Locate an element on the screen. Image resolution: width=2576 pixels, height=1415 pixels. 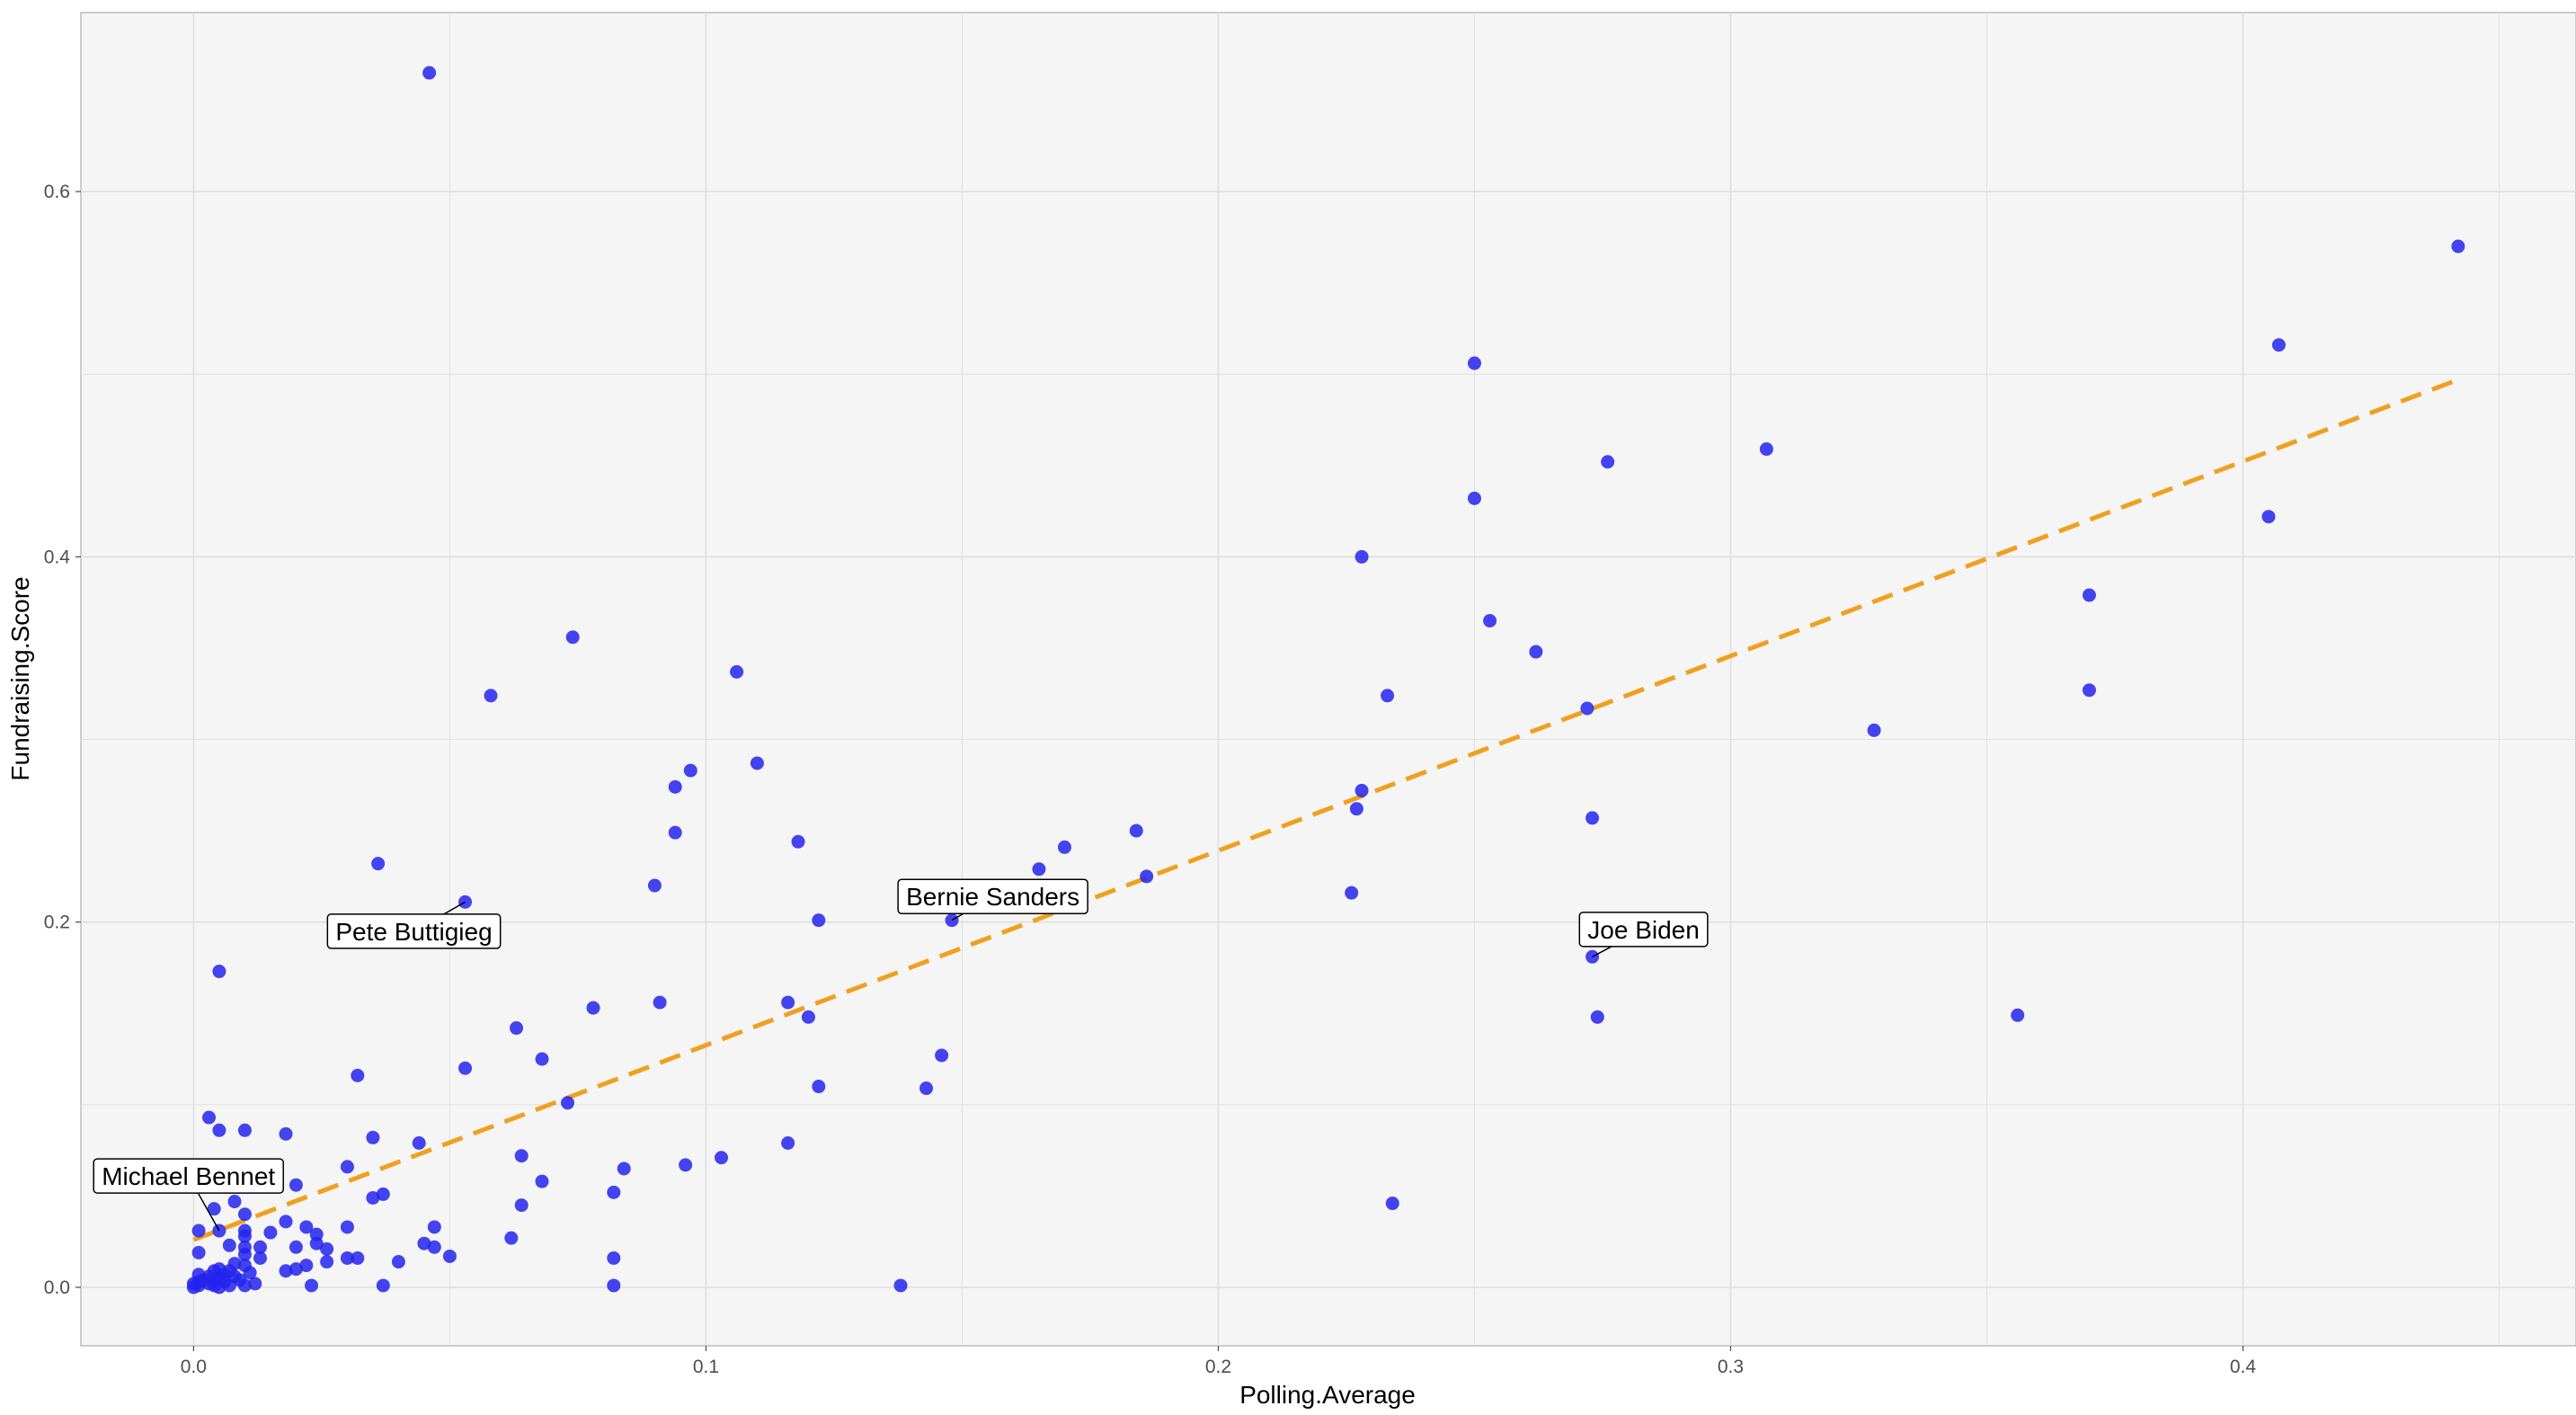
annotation-text: Michael Bennet is located at coordinates (188, 1176).